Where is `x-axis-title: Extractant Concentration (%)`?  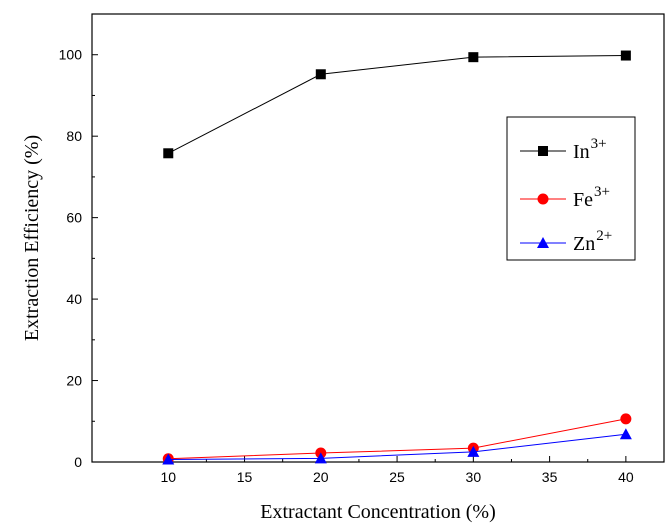 x-axis-title: Extractant Concentration (%) is located at coordinates (377, 512).